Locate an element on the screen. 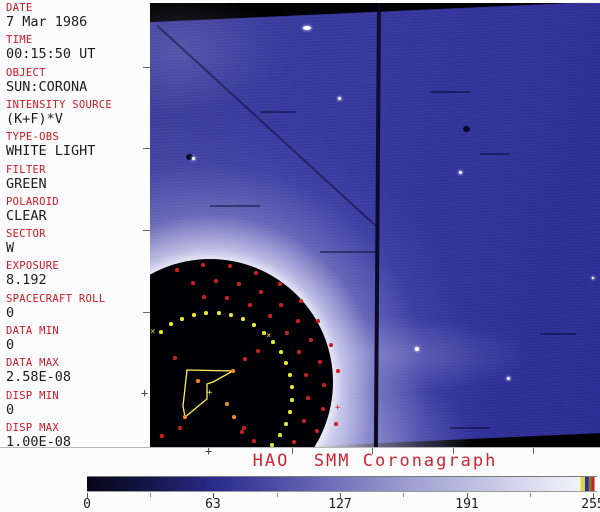 The width and height of the screenshot is (600, 512). field-label: DISP MIN is located at coordinates (32, 395).